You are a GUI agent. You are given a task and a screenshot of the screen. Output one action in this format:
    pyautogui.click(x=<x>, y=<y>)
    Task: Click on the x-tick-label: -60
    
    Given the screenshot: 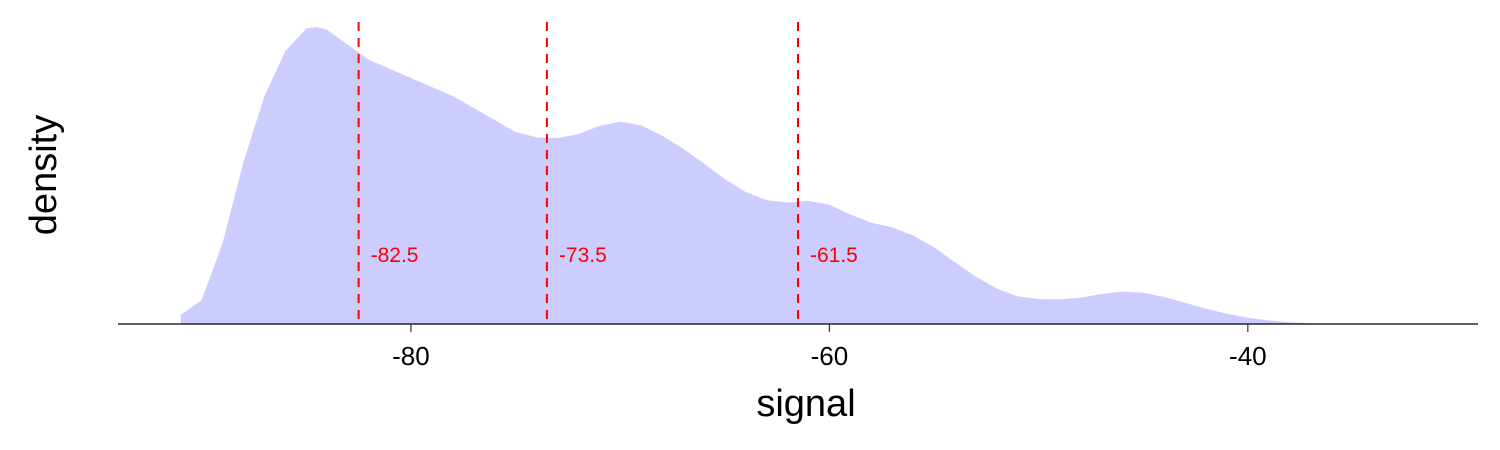 What is the action you would take?
    pyautogui.click(x=830, y=356)
    